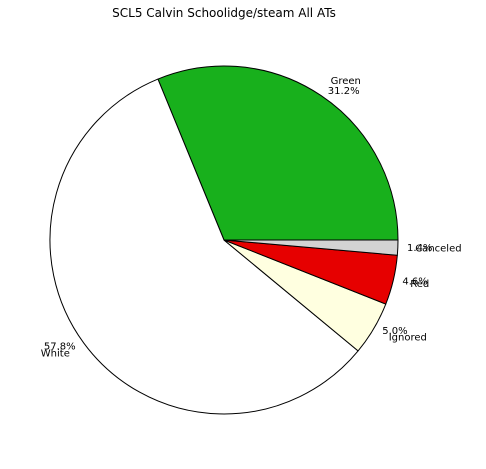  What do you see at coordinates (408, 337) in the screenshot?
I see `slice-label-ignored: Ignored` at bounding box center [408, 337].